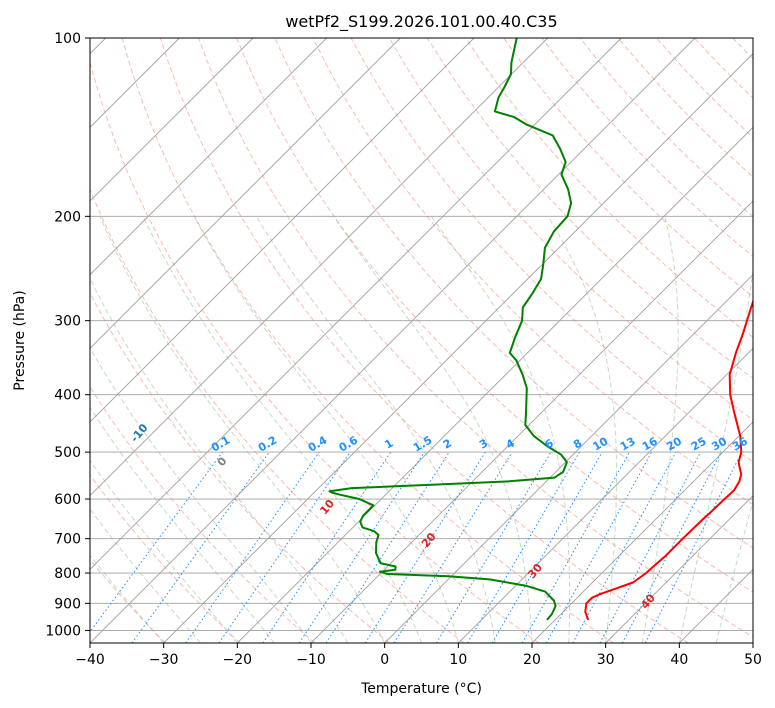 The width and height of the screenshot is (775, 708). What do you see at coordinates (421, 689) in the screenshot?
I see `x-axis-label: Temperature (°C)` at bounding box center [421, 689].